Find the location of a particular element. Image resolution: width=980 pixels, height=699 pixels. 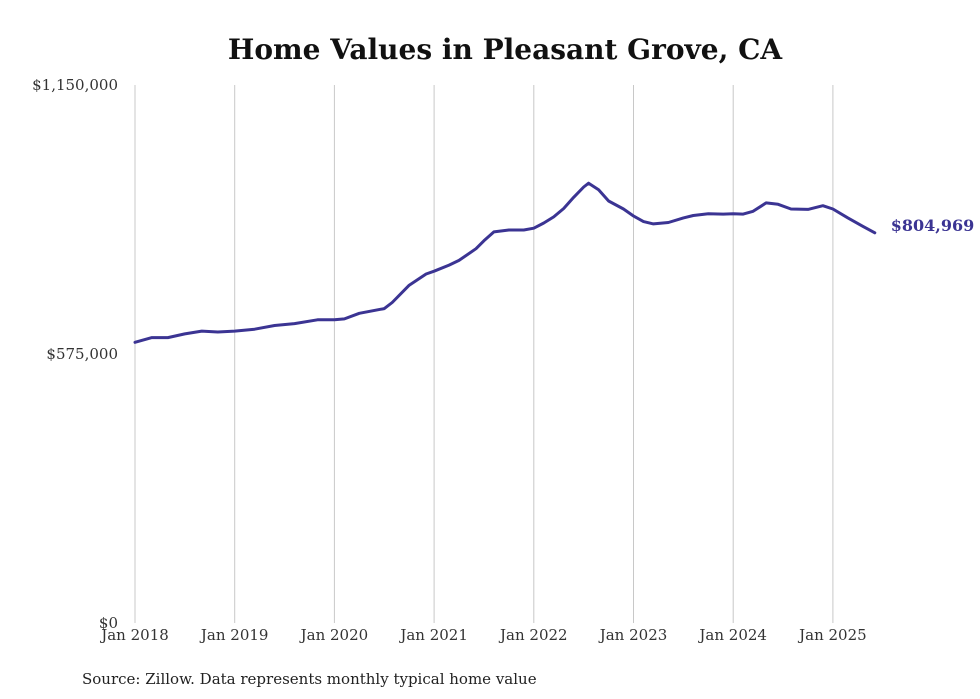

x-tick-label-4: Jan 2022 is located at coordinates (533, 635).